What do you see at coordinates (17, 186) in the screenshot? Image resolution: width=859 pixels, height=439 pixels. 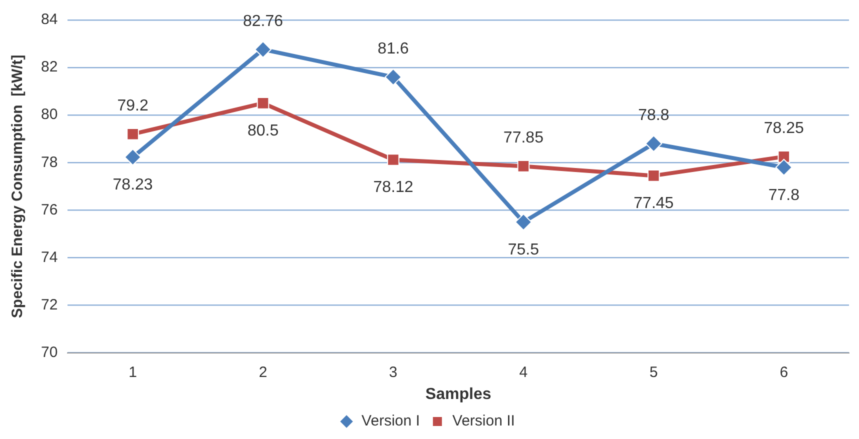 I see `y-axis-title: Specific Energy Consumption [kW/t]` at bounding box center [17, 186].